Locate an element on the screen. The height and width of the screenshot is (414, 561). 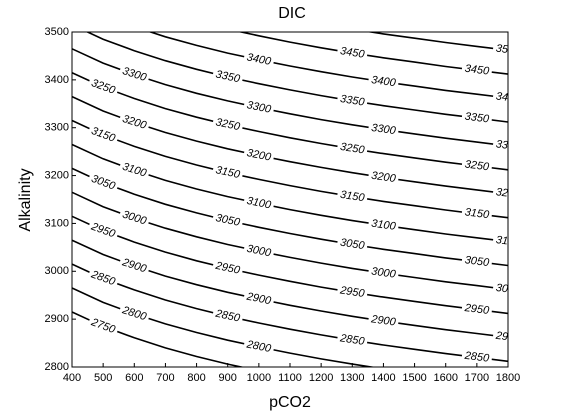
x-tick-label: 1700 is located at coordinates (477, 378).